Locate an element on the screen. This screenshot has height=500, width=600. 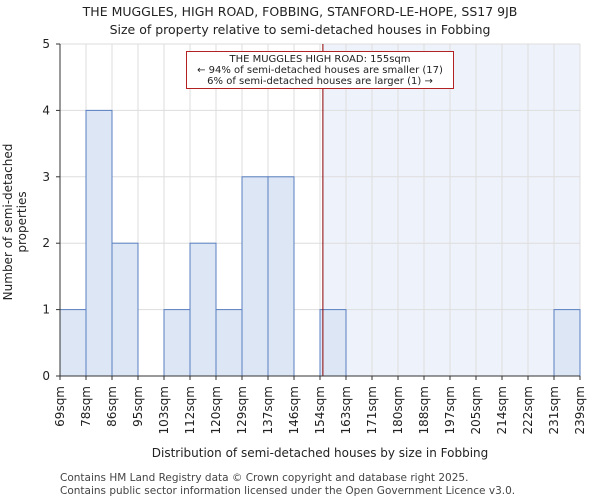
x-tick-label: 120sqm is located at coordinates (216, 410).